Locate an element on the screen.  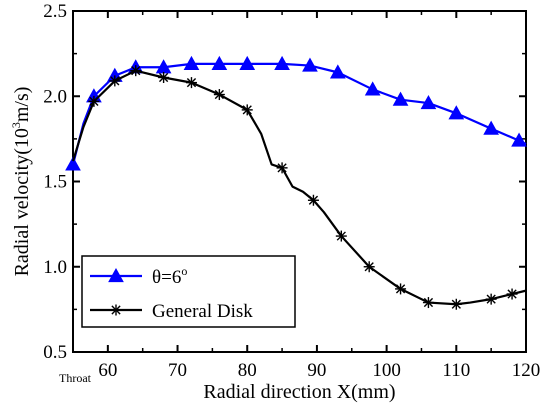
x-tick-label: 110 is located at coordinates (456, 370).